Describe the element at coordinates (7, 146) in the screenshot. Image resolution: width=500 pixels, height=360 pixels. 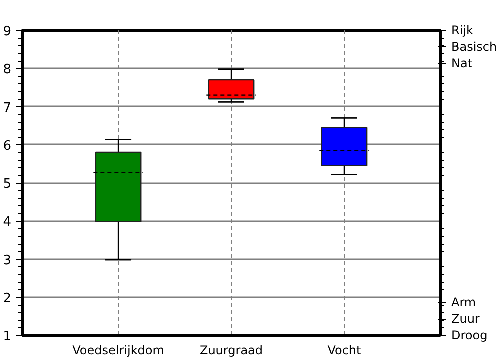
I see `y-tick-label: 6` at that location.